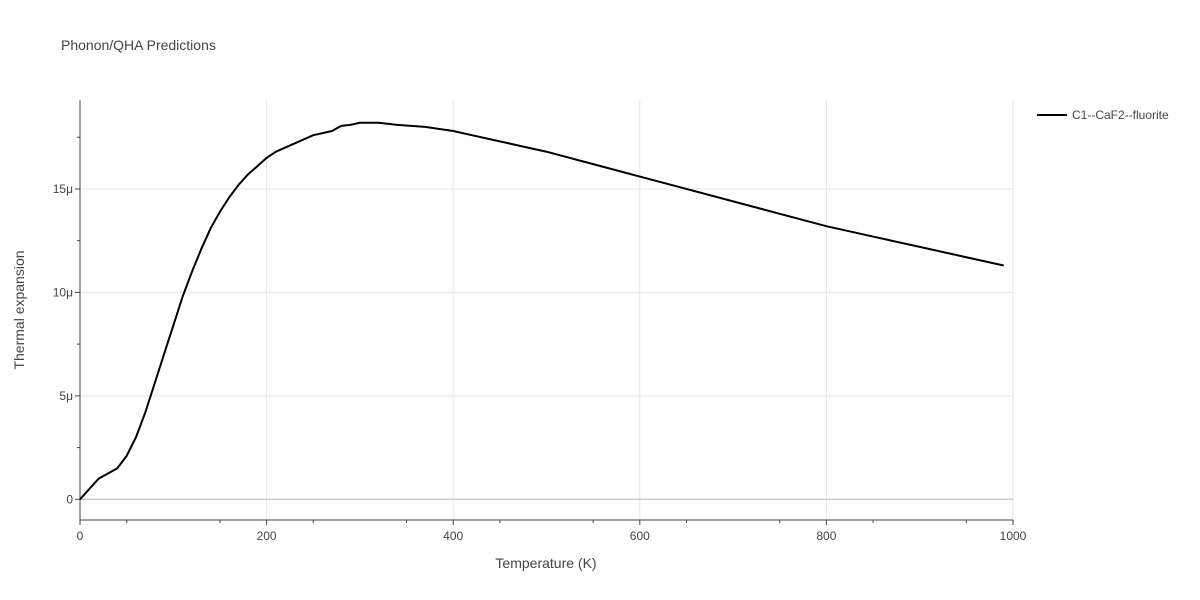 The width and height of the screenshot is (1200, 600). What do you see at coordinates (552, 531) in the screenshot?
I see `x-axis-ticks: 0 200 400 600 800 1000` at bounding box center [552, 531].